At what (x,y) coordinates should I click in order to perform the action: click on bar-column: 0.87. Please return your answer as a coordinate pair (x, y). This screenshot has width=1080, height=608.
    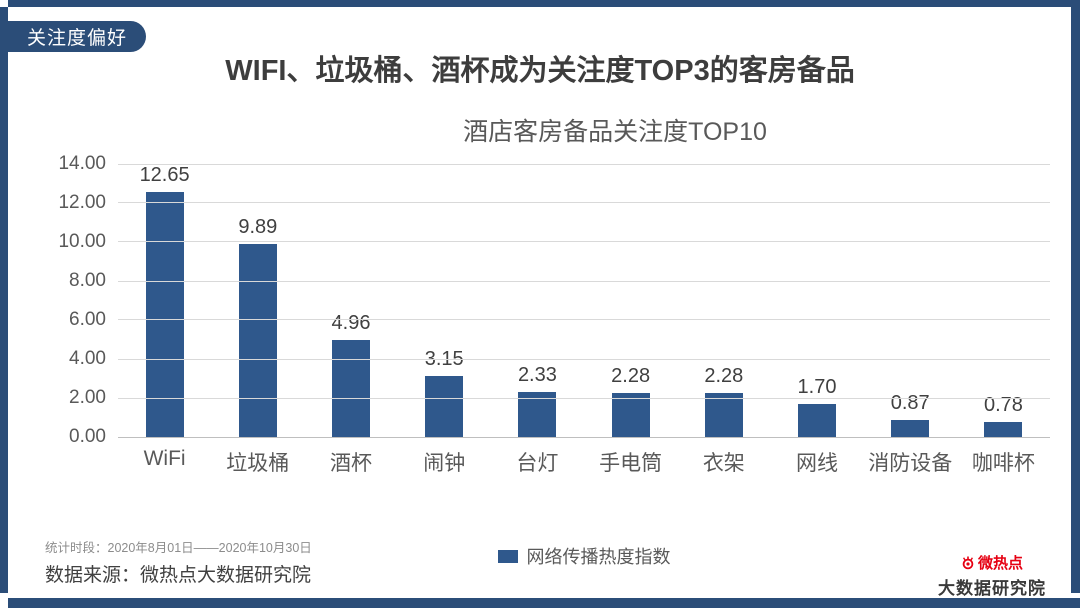
    Looking at the image, I should click on (910, 300).